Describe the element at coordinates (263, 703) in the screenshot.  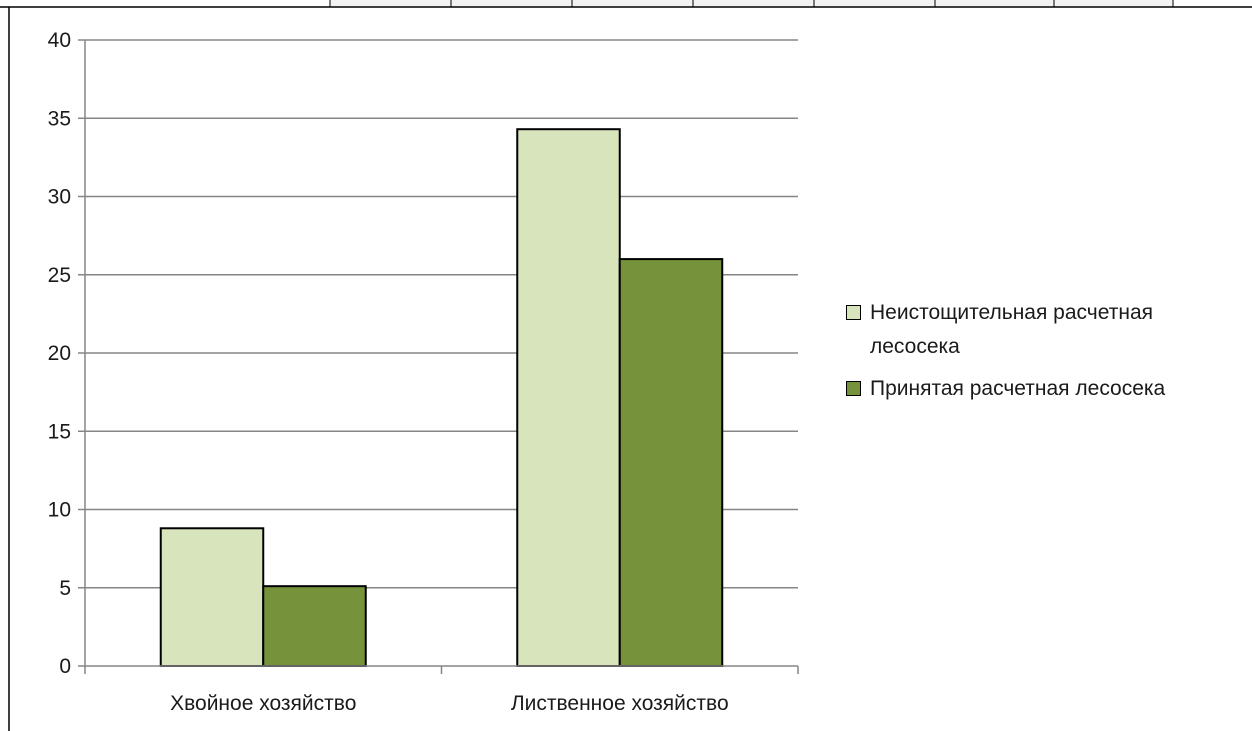
I see `x-category-label: Хвойное хозяйство` at that location.